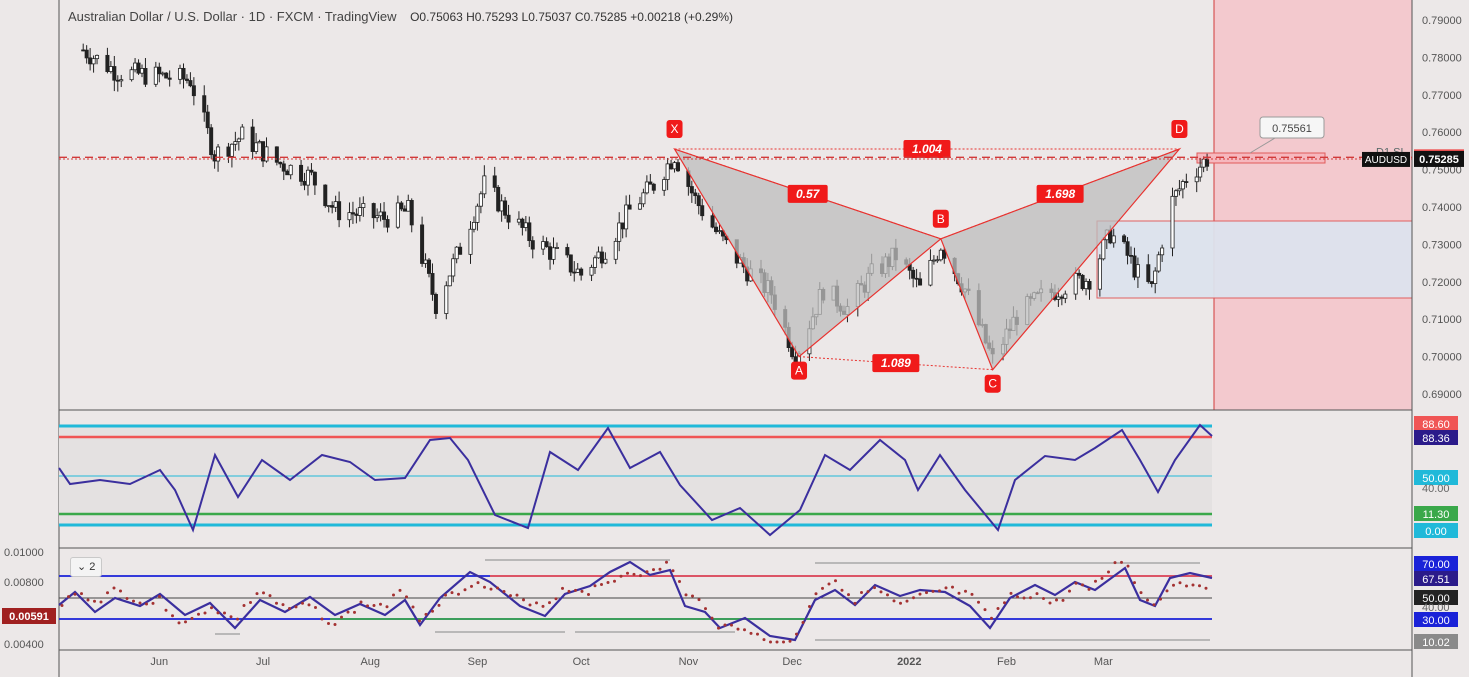  What do you see at coordinates (1436, 513) in the screenshot?
I see `osc1-axis-tag: 11.30` at bounding box center [1436, 513].